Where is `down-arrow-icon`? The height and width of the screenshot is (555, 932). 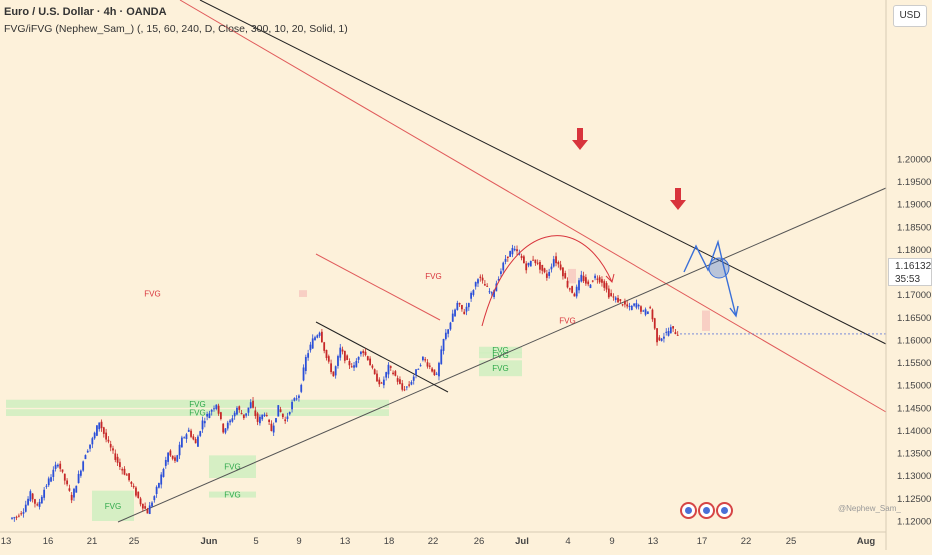
down-arrow-icon is located at coordinates (678, 205).